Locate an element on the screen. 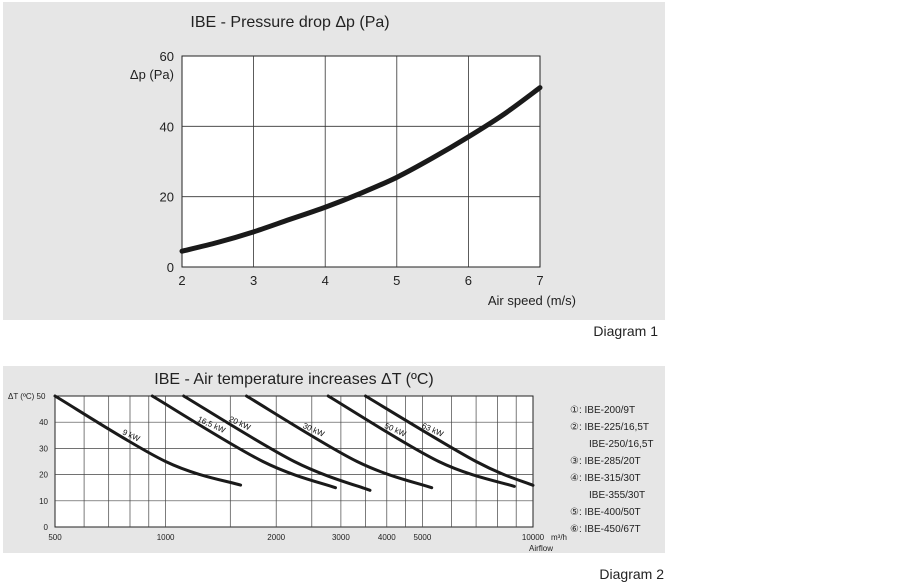 This screenshot has height=586, width=910. y-axis-label: ΔT (ºC) 50 is located at coordinates (27, 396).